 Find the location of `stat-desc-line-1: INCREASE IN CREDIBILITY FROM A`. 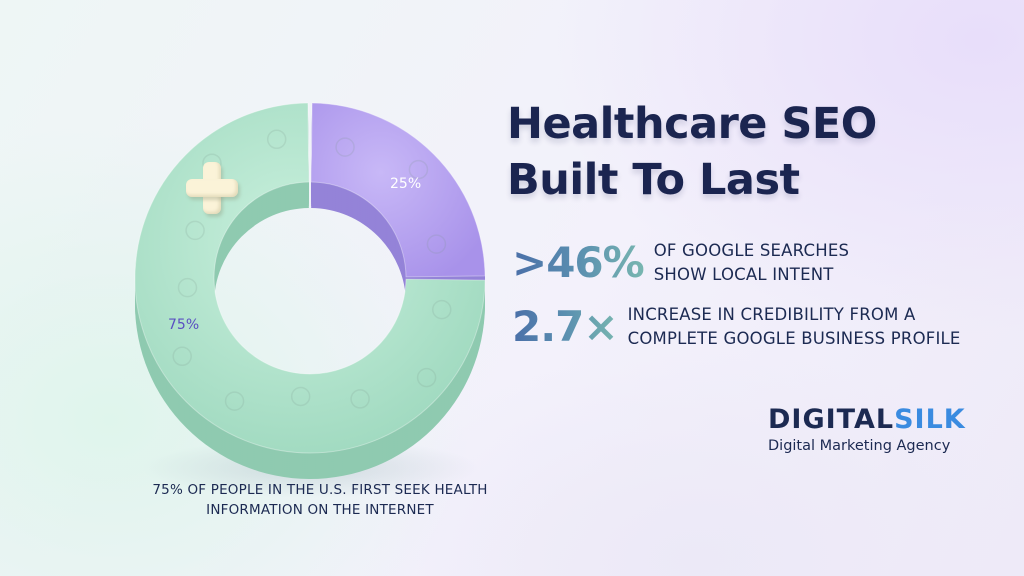

stat-desc-line-1: INCREASE IN CREDIBILITY FROM A is located at coordinates (771, 314).